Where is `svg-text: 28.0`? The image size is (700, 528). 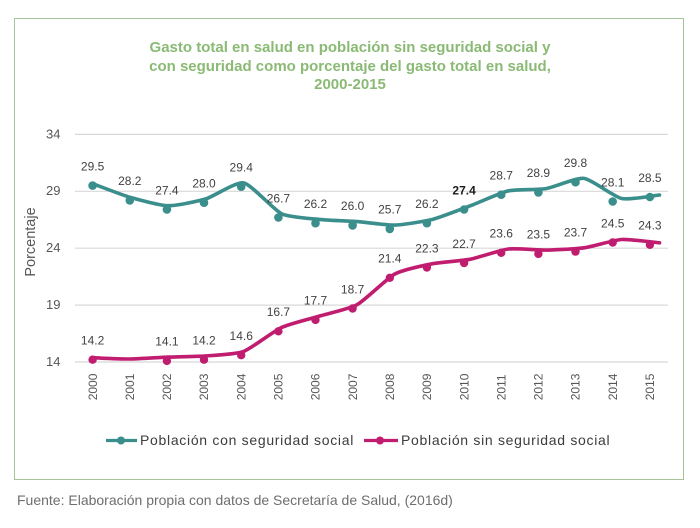
svg-text: 28.0 is located at coordinates (204, 184).